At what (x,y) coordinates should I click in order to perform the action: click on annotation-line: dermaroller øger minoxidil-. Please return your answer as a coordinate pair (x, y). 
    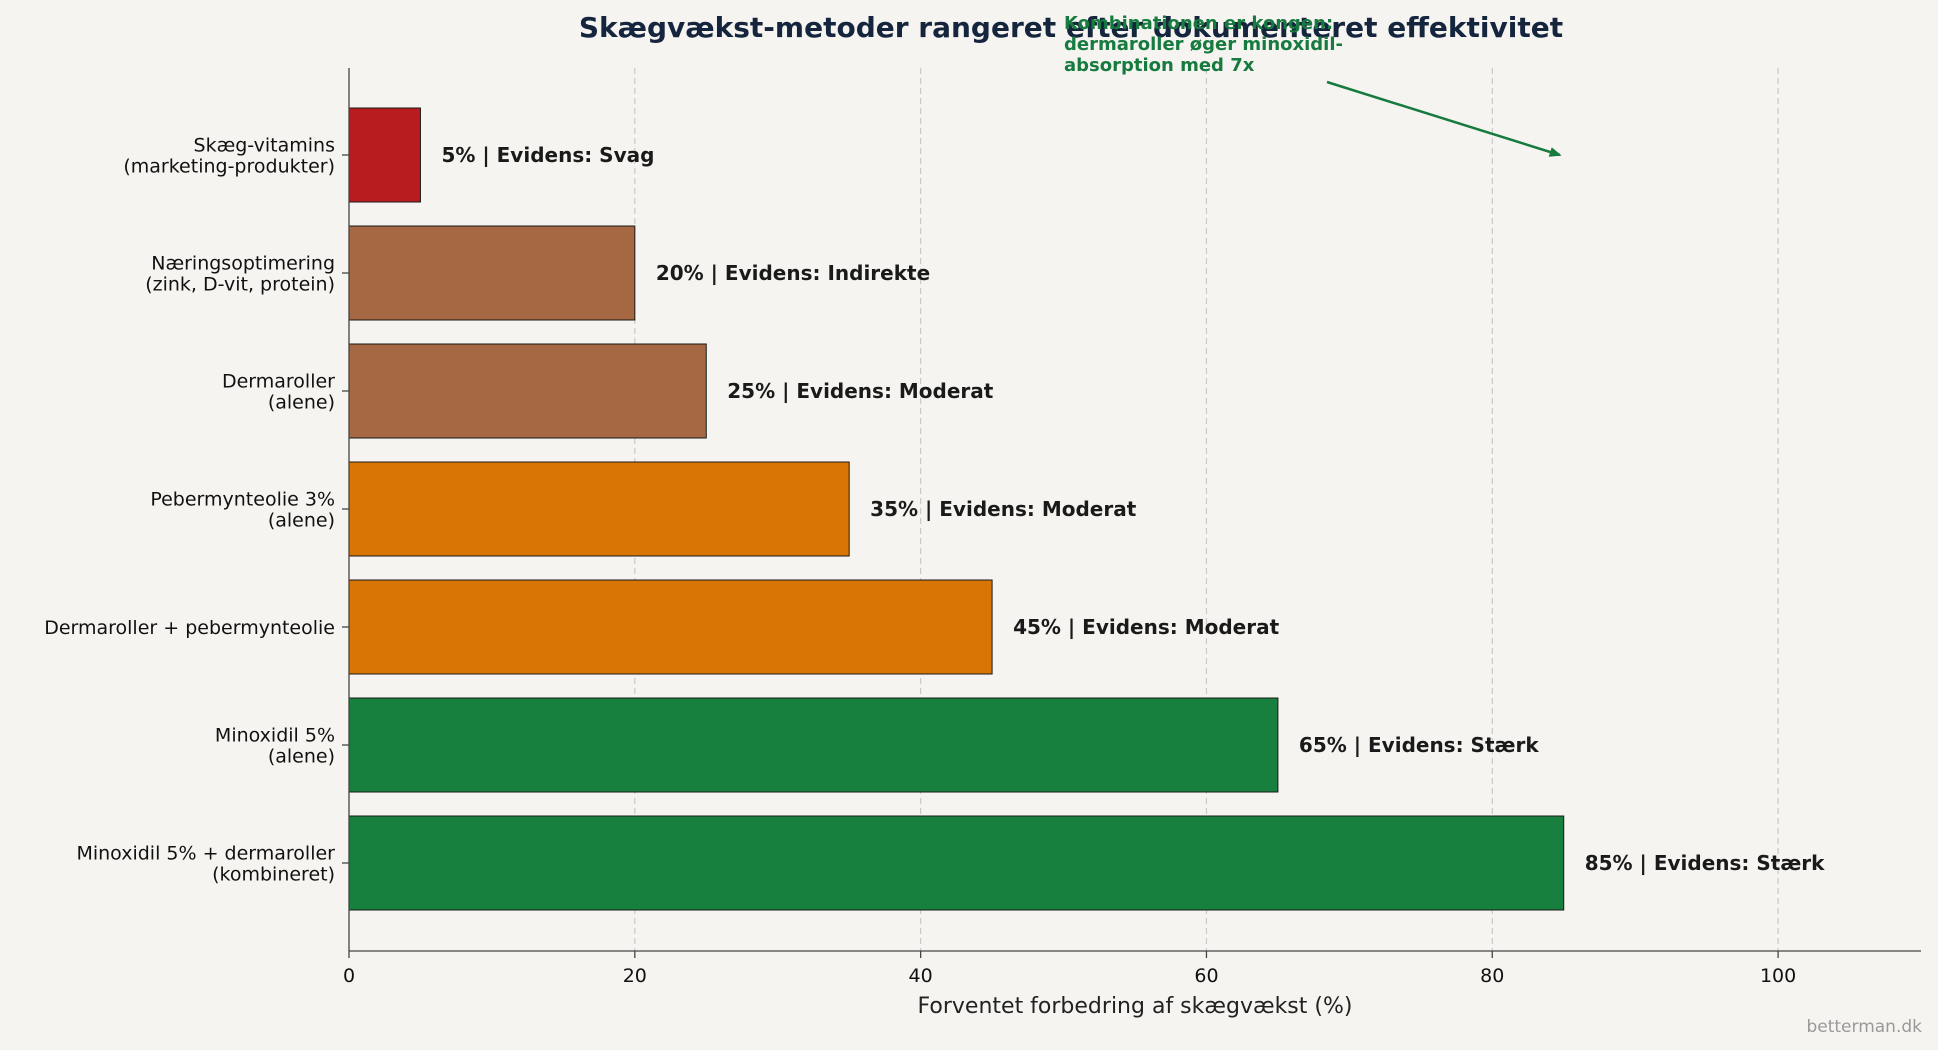
    Looking at the image, I should click on (1203, 44).